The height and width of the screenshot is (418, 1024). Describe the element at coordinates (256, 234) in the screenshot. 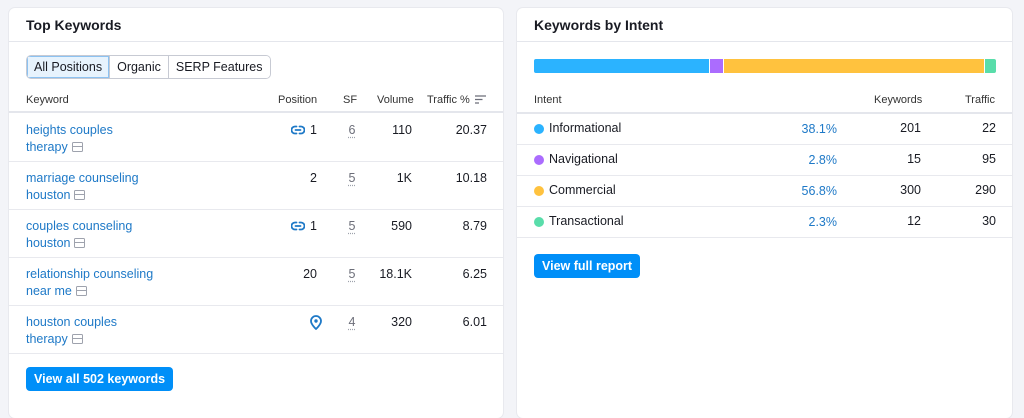

I see `table-row: couples counseling houston 1 5 590 8.79` at that location.